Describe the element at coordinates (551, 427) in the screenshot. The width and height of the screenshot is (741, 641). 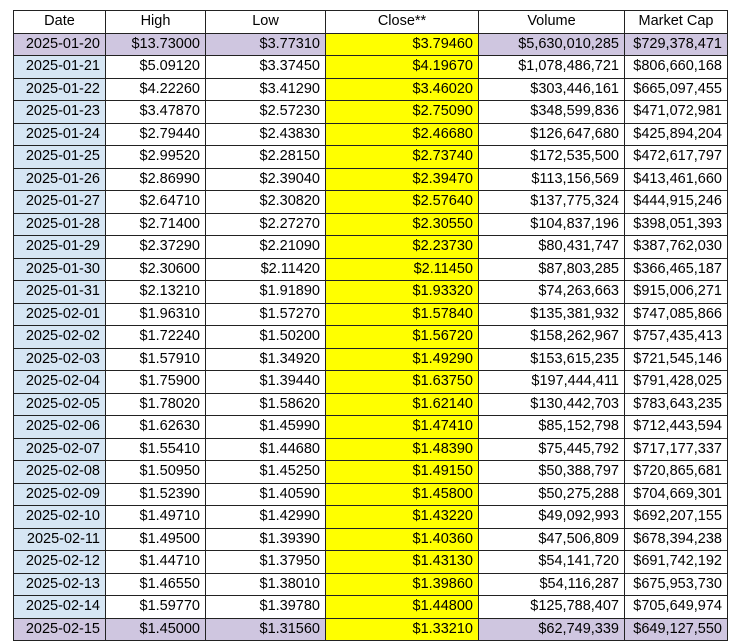
I see `volume-cell: $85,152,798` at that location.